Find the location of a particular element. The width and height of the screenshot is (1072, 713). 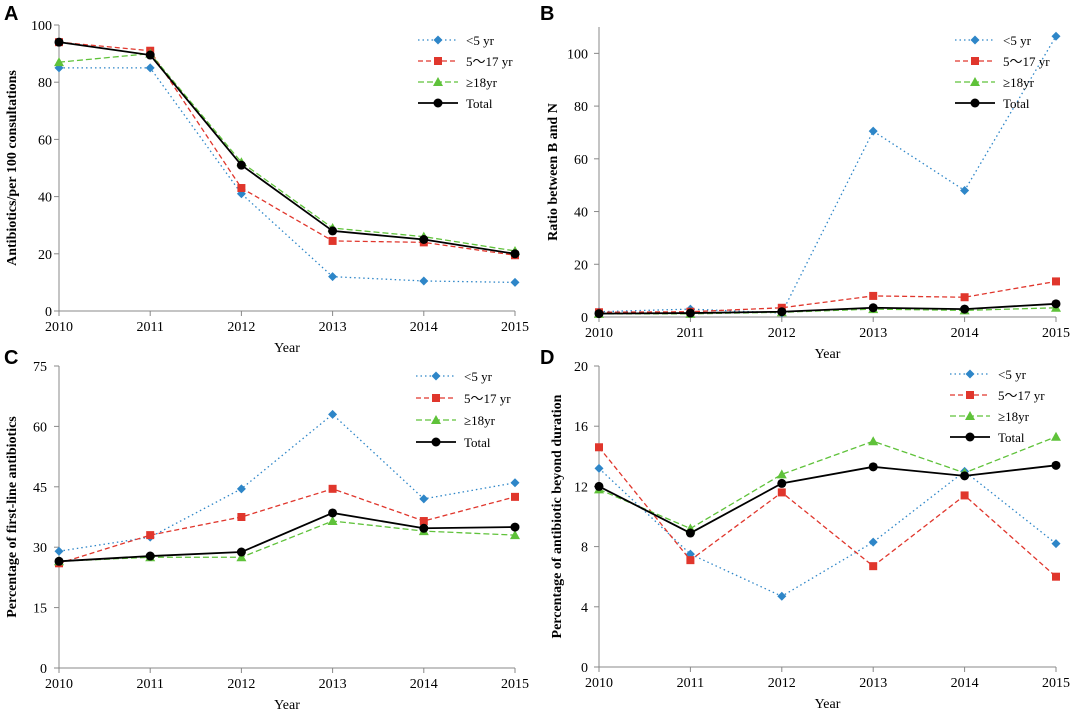

y-axis-title: Antibiotics/per 100 consultations is located at coordinates (12, 168).